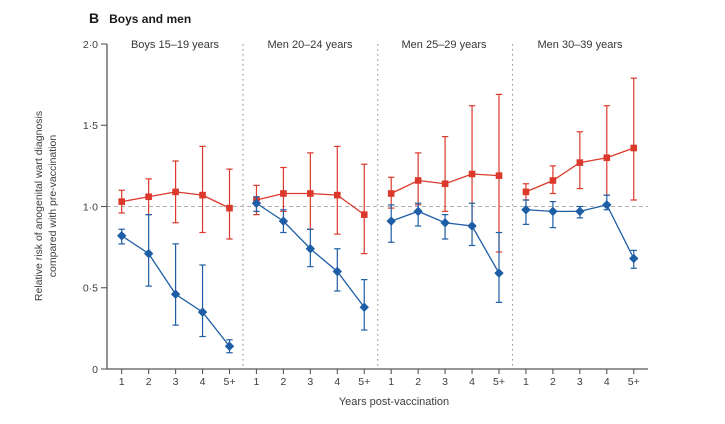 This screenshot has width=725, height=424. I want to click on y-tick-label: 2·0, so click(90, 45).